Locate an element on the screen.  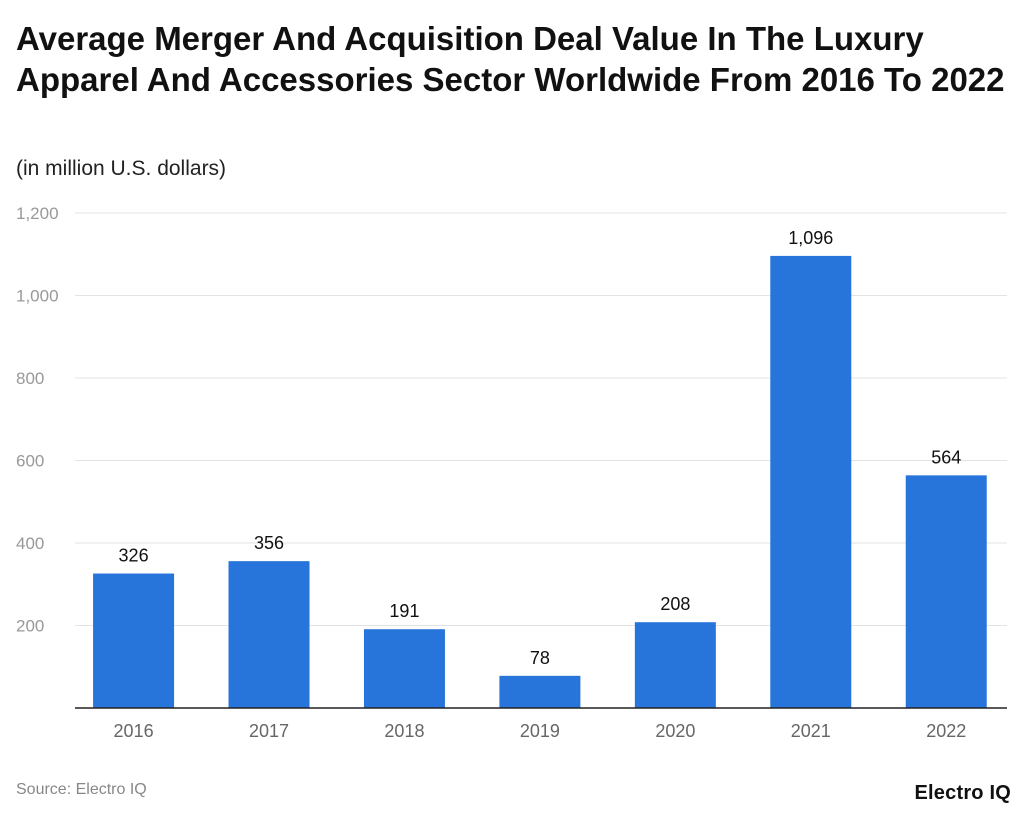
x-tick-label: 2019 is located at coordinates (540, 731).